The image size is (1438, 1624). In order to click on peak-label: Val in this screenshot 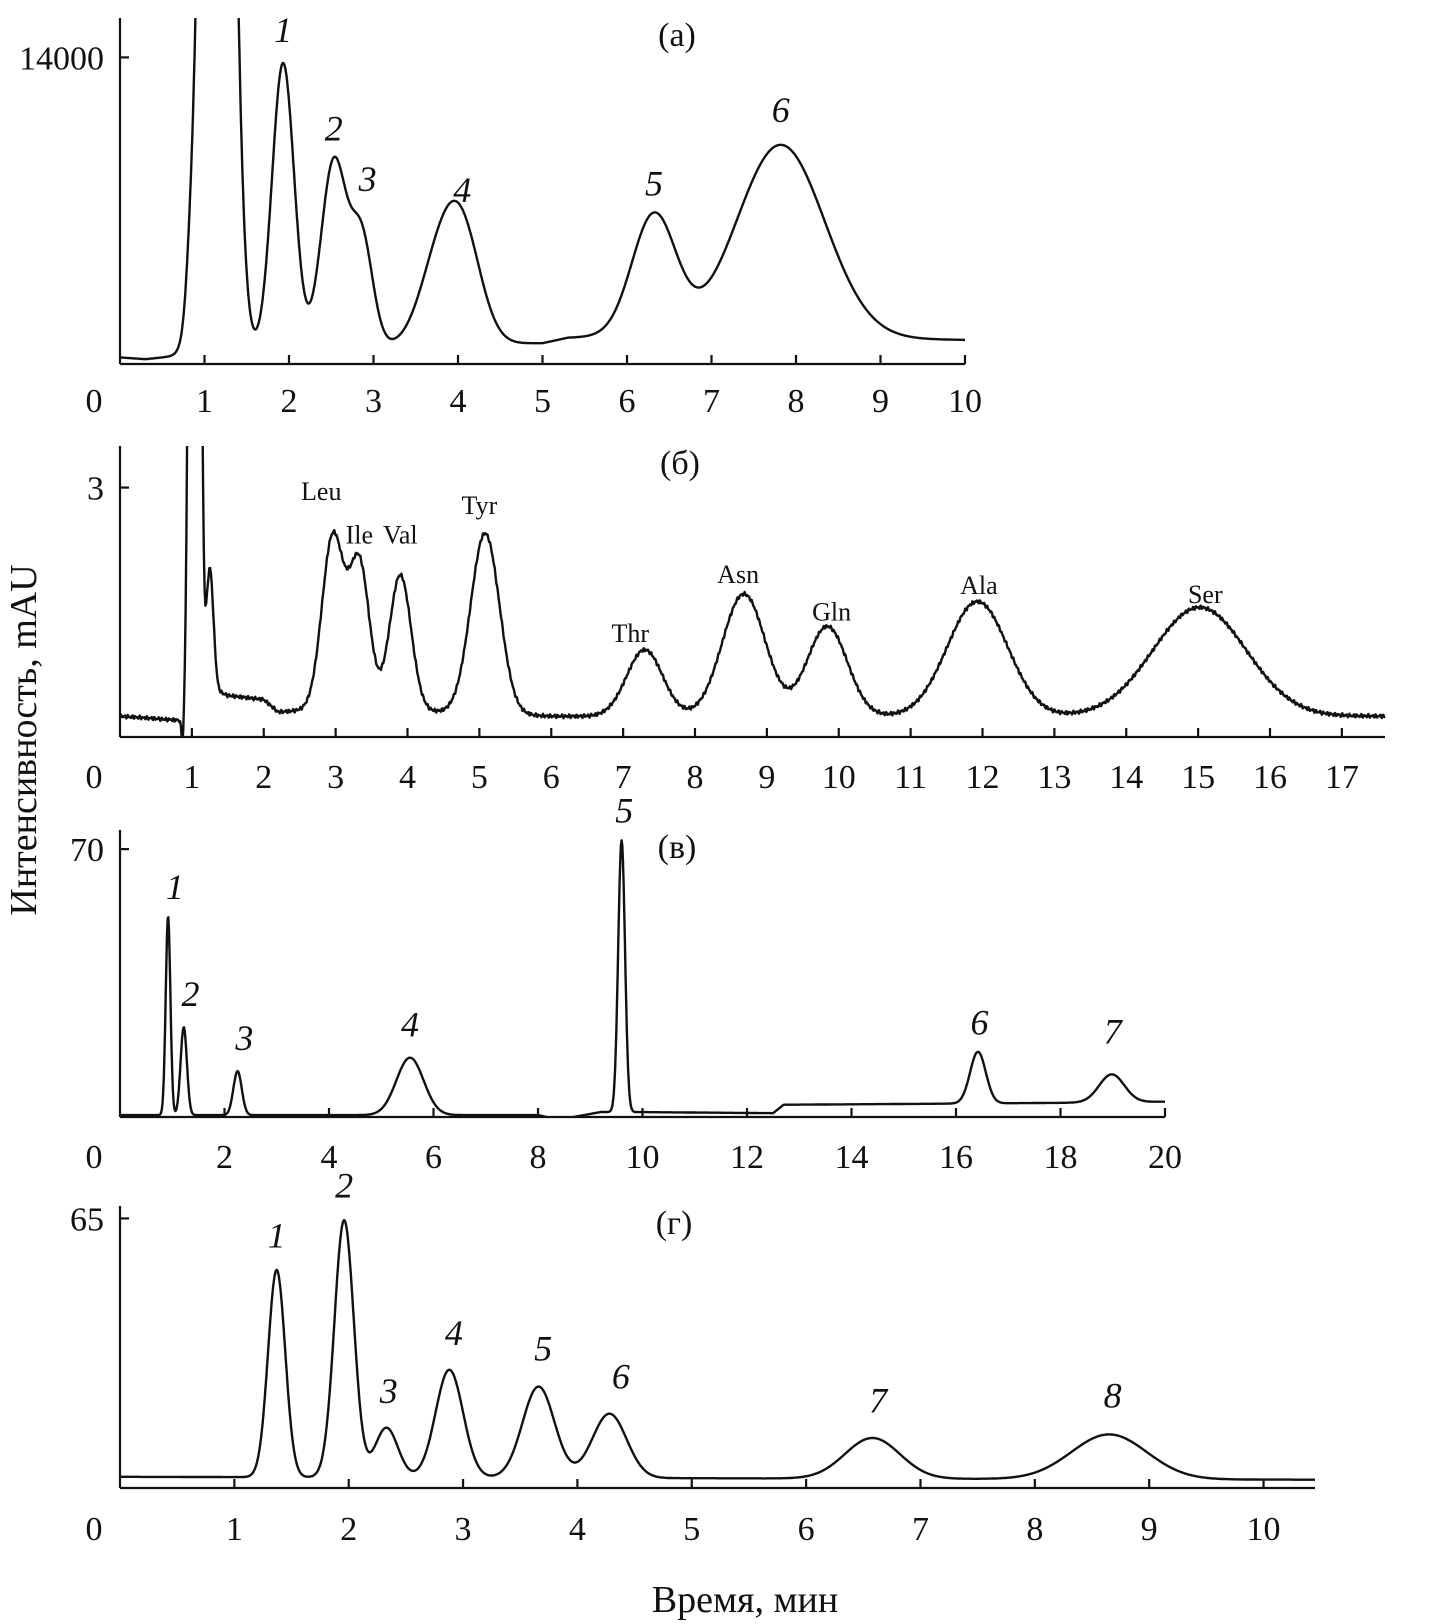, I will do `click(400, 534)`.